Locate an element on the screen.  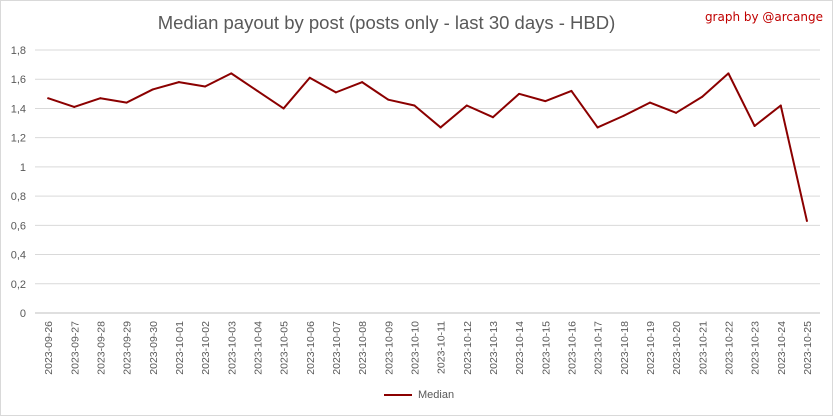
x-tick-label: 2023-10-04 is located at coordinates (258, 348).